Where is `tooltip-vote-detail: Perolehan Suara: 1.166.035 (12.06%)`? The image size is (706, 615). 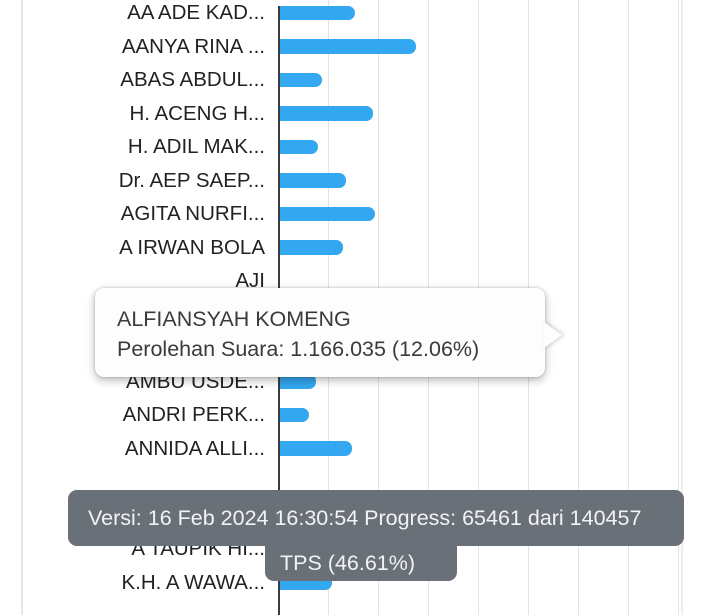
tooltip-vote-detail: Perolehan Suara: 1.166.035 (12.06%) is located at coordinates (298, 349).